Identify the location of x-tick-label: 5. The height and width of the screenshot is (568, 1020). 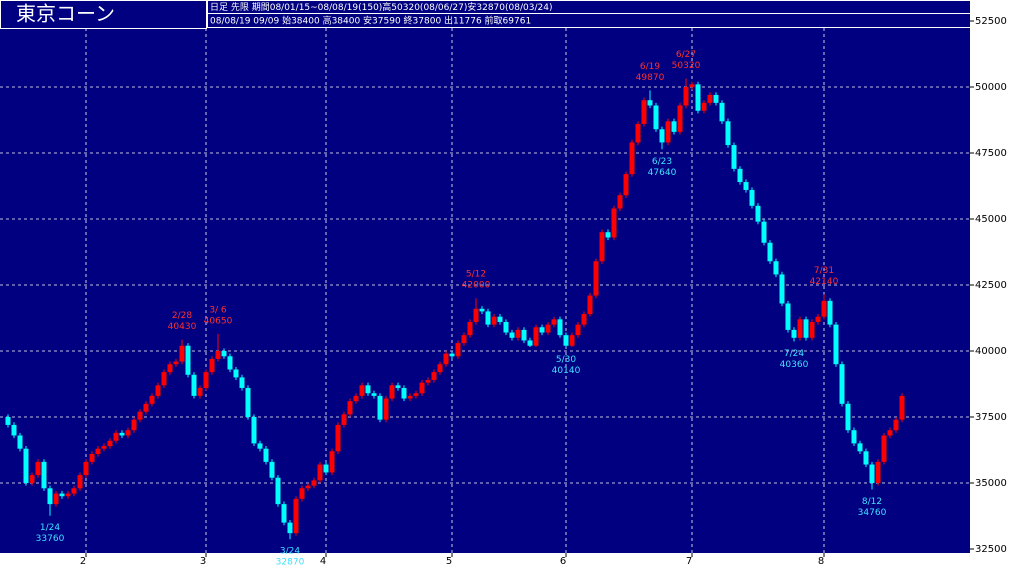
(449, 561).